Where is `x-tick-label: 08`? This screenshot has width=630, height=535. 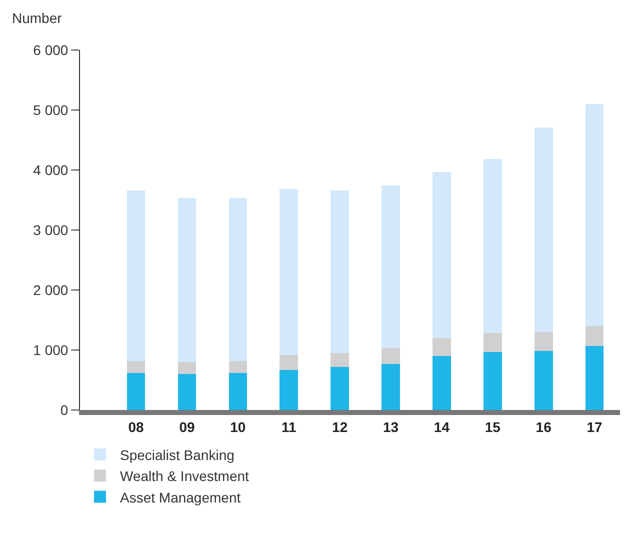
x-tick-label: 08 is located at coordinates (136, 426).